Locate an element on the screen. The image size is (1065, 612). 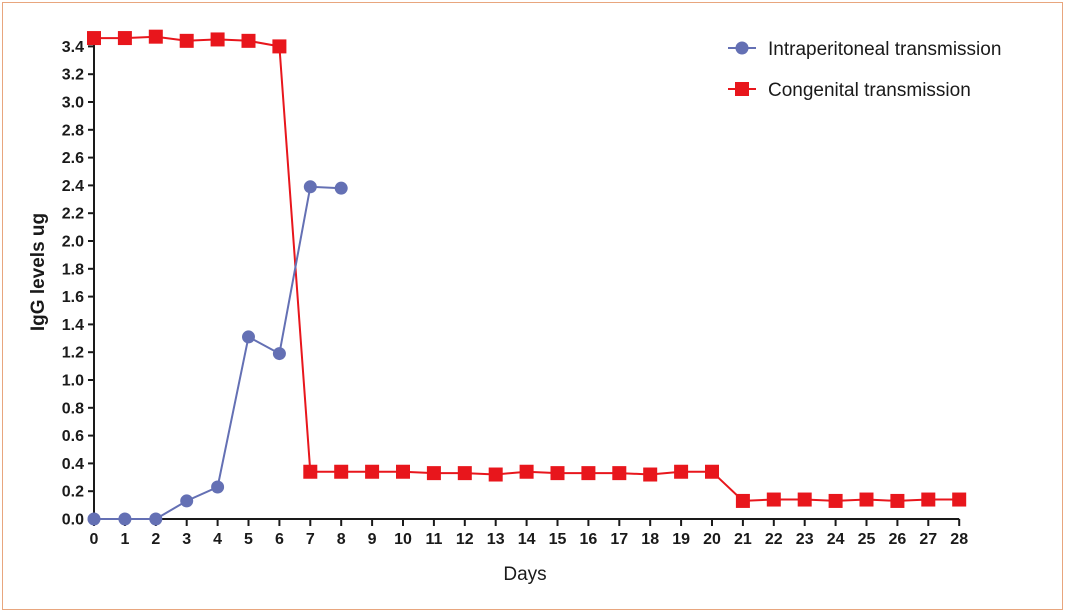
y-tick-label: 0.8 is located at coordinates (73, 408).